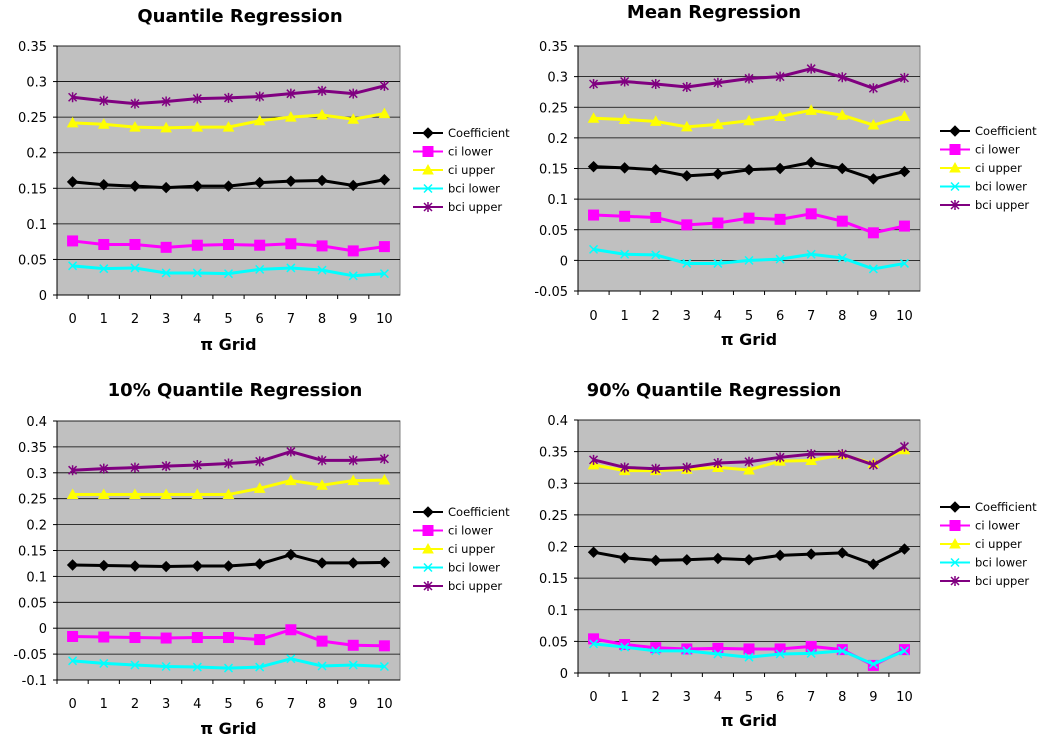 The height and width of the screenshot is (739, 1050). What do you see at coordinates (72, 704) in the screenshot?
I see `chart-3-x-tick-label: 0` at bounding box center [72, 704].